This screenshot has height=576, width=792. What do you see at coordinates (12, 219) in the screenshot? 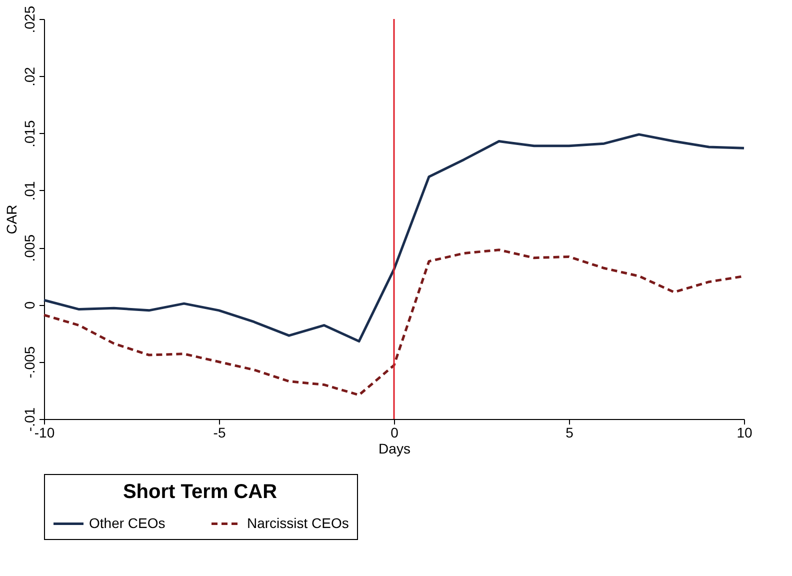
I see `y-axis-title: CAR` at bounding box center [12, 219].